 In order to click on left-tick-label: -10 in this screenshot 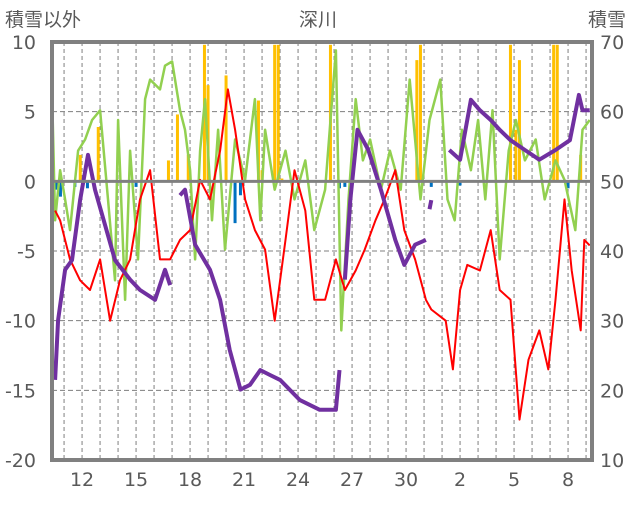, I will do `click(20, 322)`.